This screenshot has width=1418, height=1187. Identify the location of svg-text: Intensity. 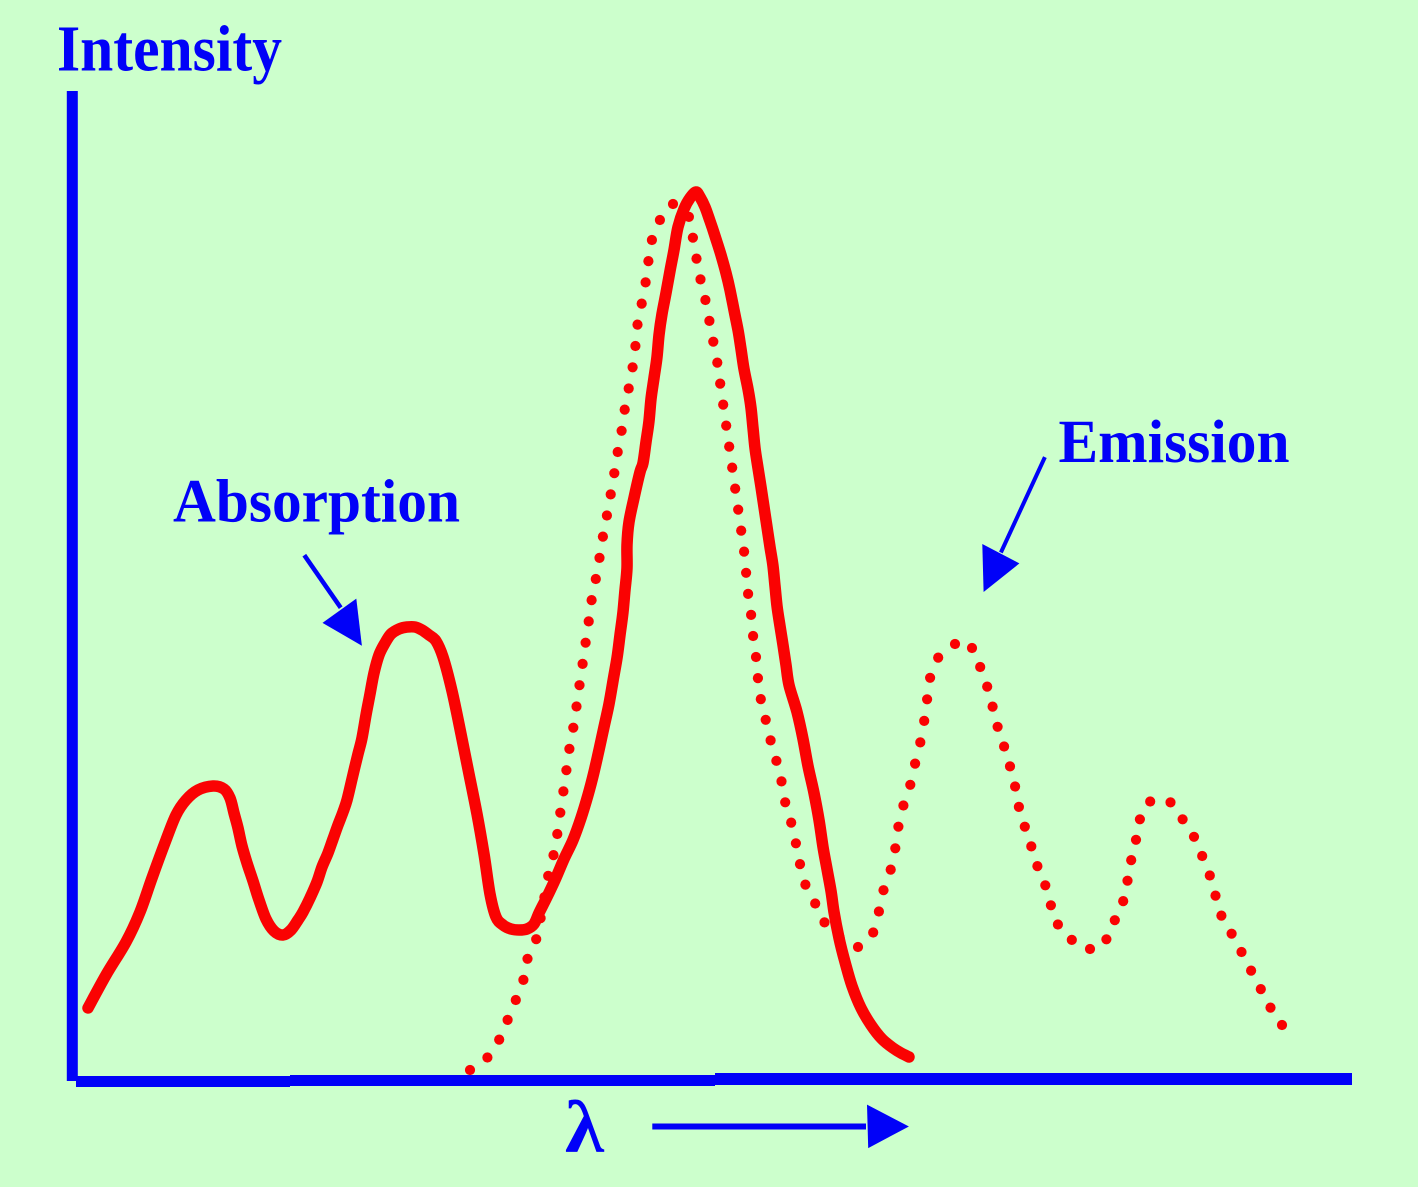
(169, 49).